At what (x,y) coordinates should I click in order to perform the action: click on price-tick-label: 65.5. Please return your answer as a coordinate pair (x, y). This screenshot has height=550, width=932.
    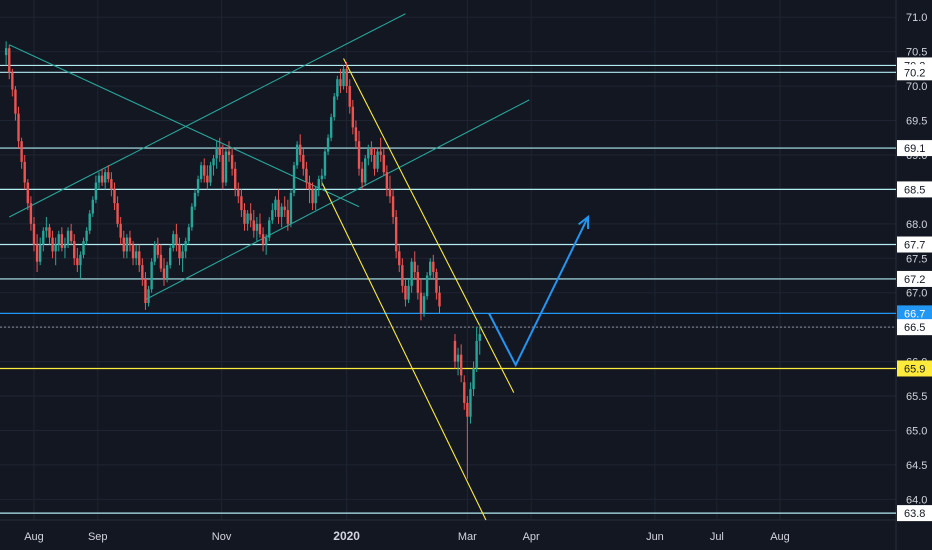
    Looking at the image, I should click on (916, 397).